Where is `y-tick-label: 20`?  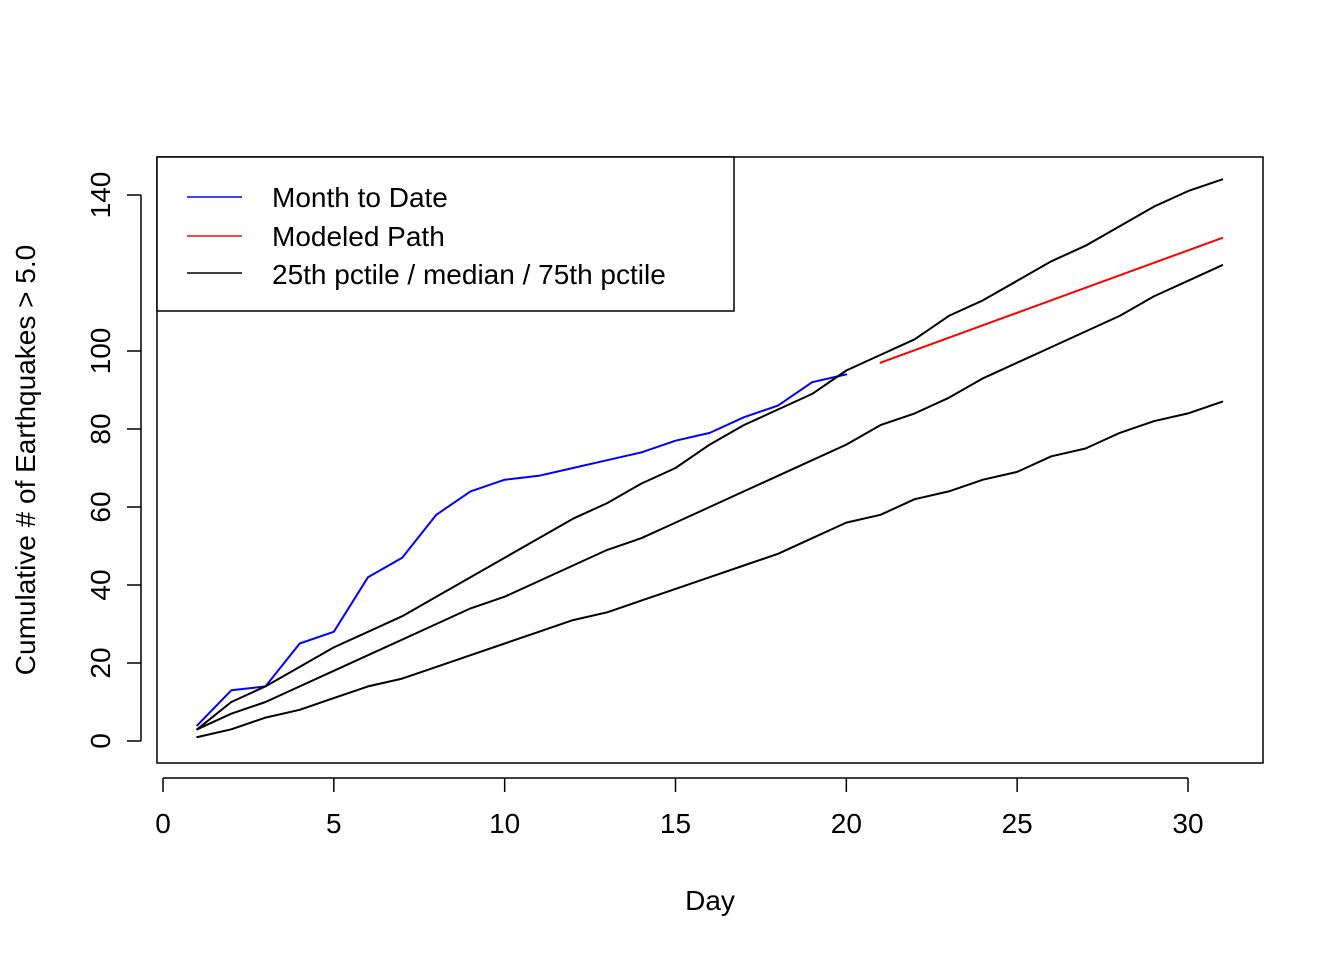
y-tick-label: 20 is located at coordinates (100, 662).